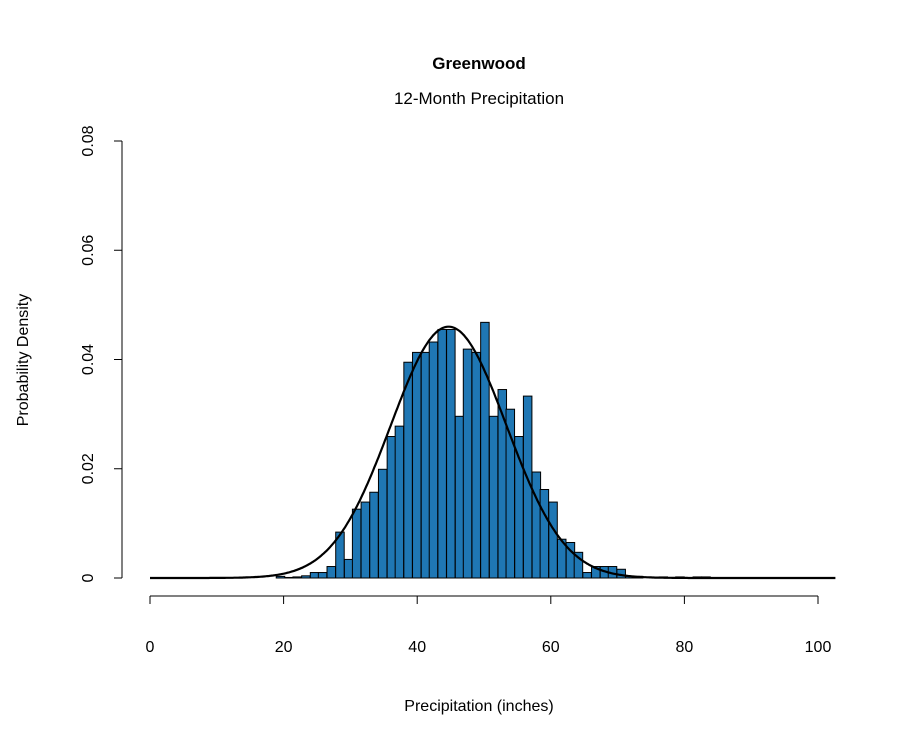 The image size is (900, 755). What do you see at coordinates (150, 647) in the screenshot?
I see `x-tick-label: 0` at bounding box center [150, 647].